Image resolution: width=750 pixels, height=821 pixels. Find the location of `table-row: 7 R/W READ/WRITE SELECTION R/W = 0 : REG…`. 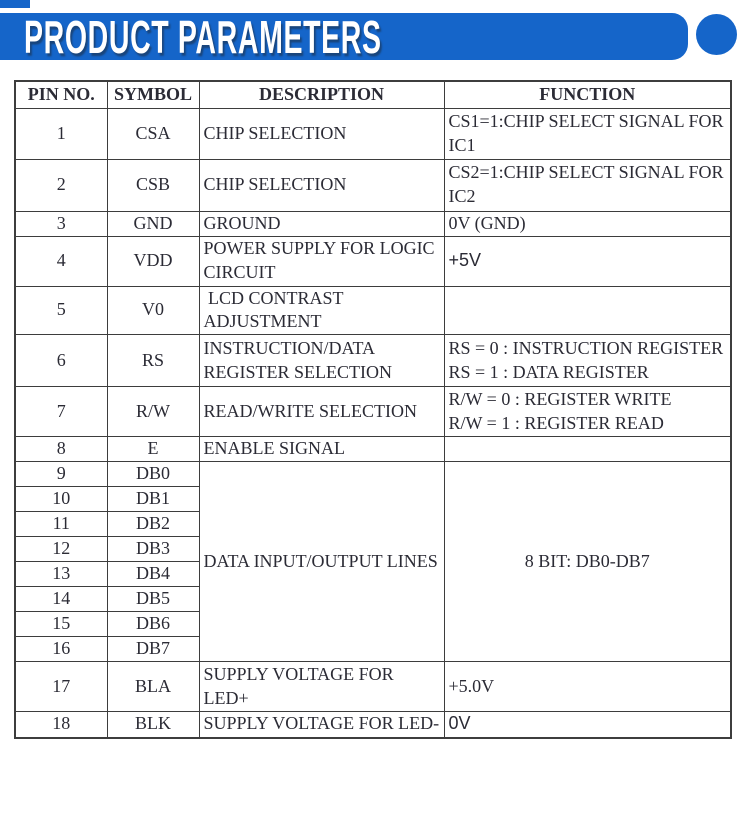

table-row: 7 R/W READ/WRITE SELECTION R/W = 0 : REG… is located at coordinates (373, 411).